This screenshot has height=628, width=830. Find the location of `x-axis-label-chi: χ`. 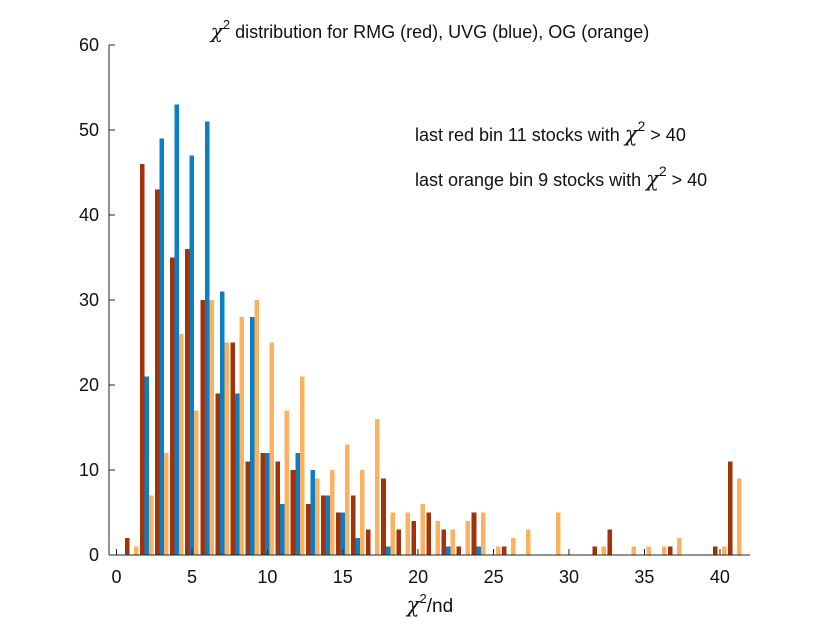

x-axis-label-chi: χ is located at coordinates (413, 605).